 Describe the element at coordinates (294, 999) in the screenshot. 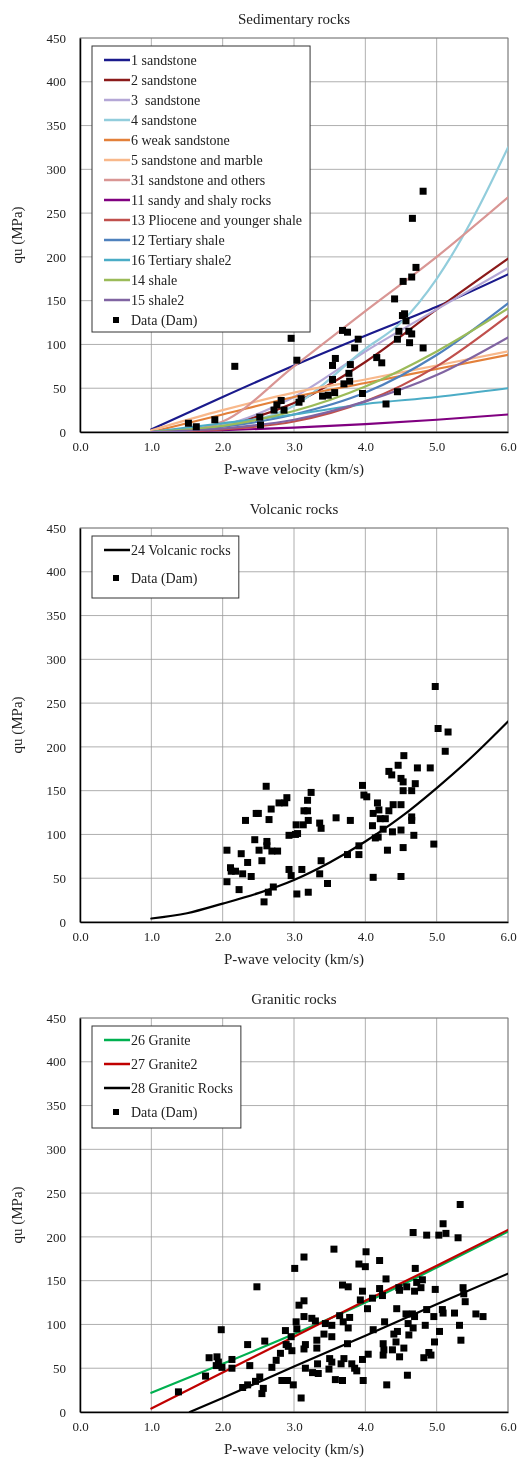

I see `chart-title: Granitic rocks` at that location.